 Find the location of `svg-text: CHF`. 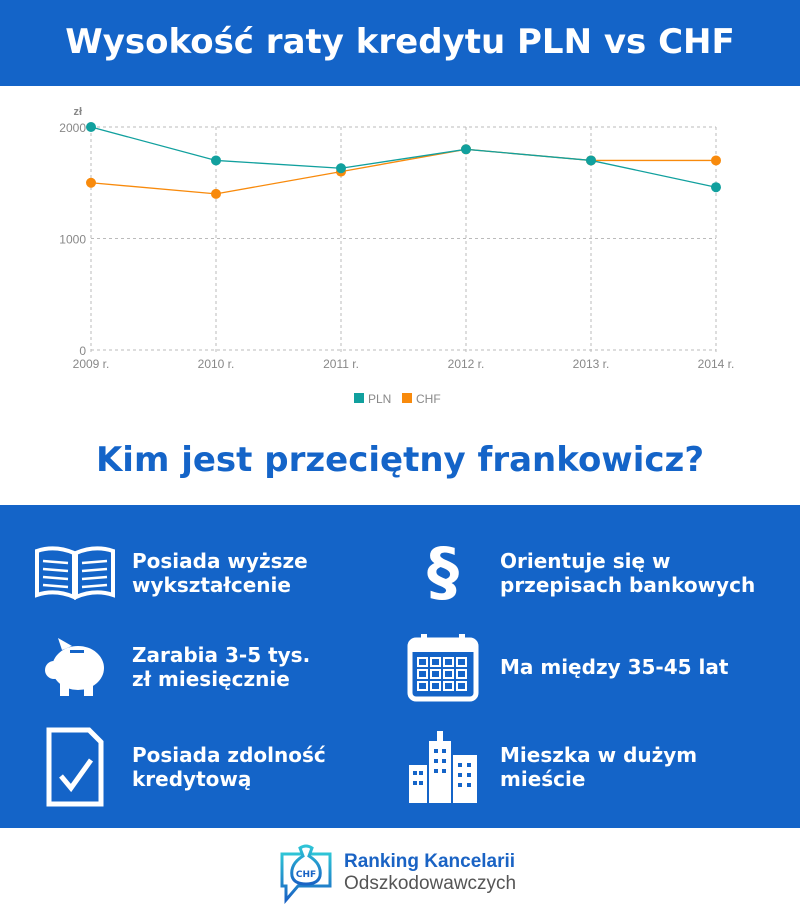

svg-text: CHF is located at coordinates (306, 875).